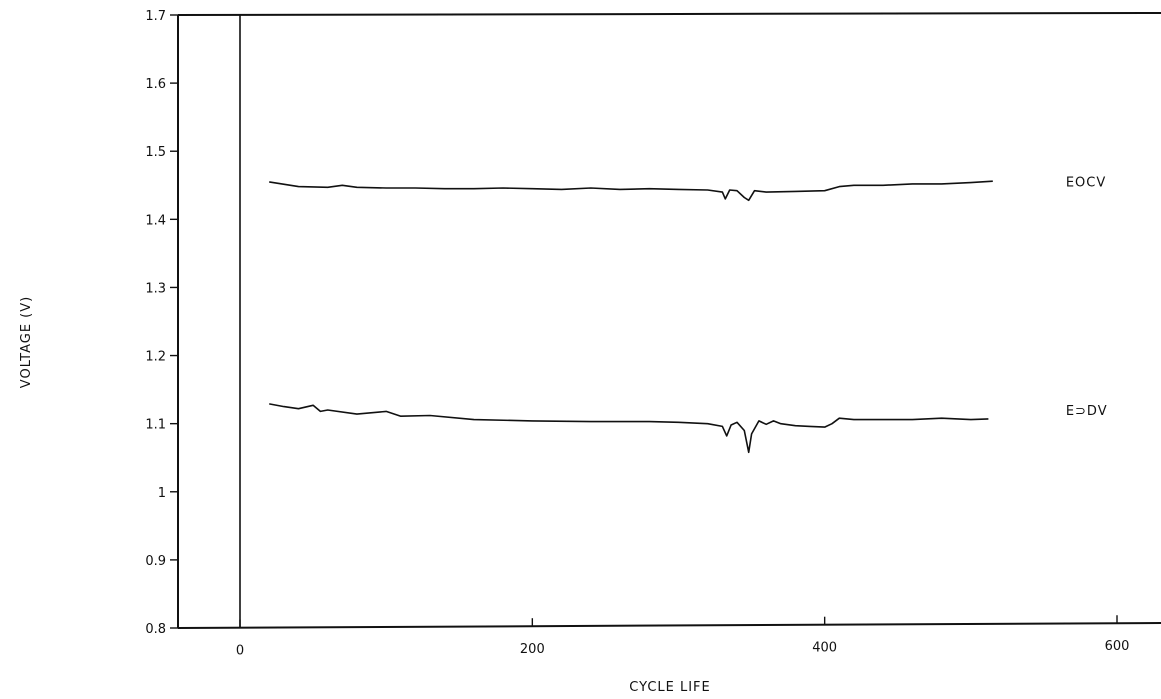 Image resolution: width=1161 pixels, height=699 pixels. What do you see at coordinates (155, 629) in the screenshot?
I see `y-tick-label: 0.8` at bounding box center [155, 629].